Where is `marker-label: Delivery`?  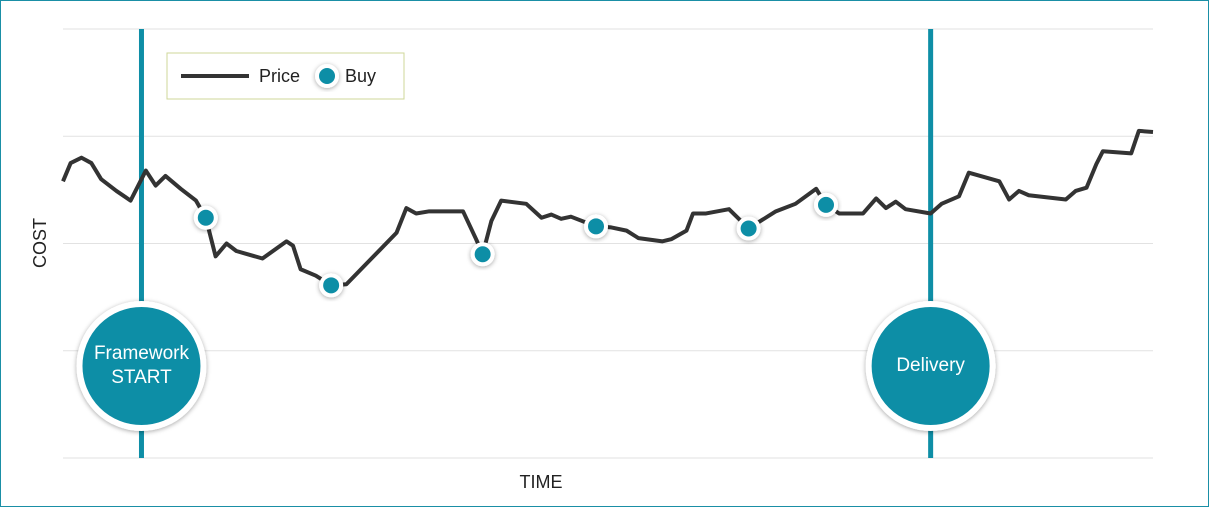 marker-label: Delivery is located at coordinates (930, 365).